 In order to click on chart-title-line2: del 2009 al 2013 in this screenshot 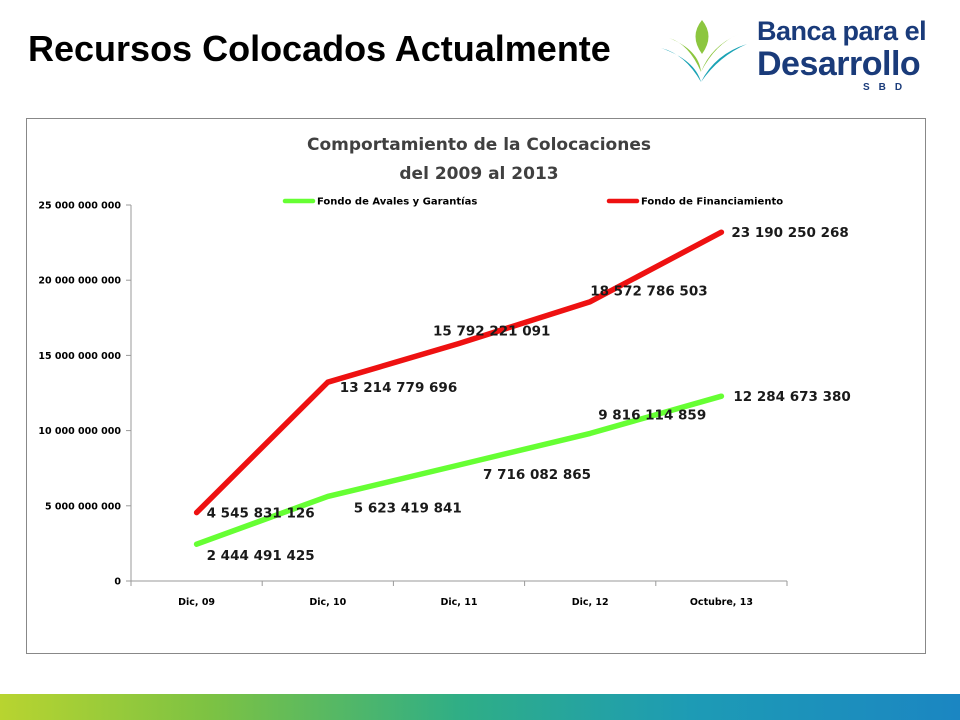, I will do `click(478, 174)`.